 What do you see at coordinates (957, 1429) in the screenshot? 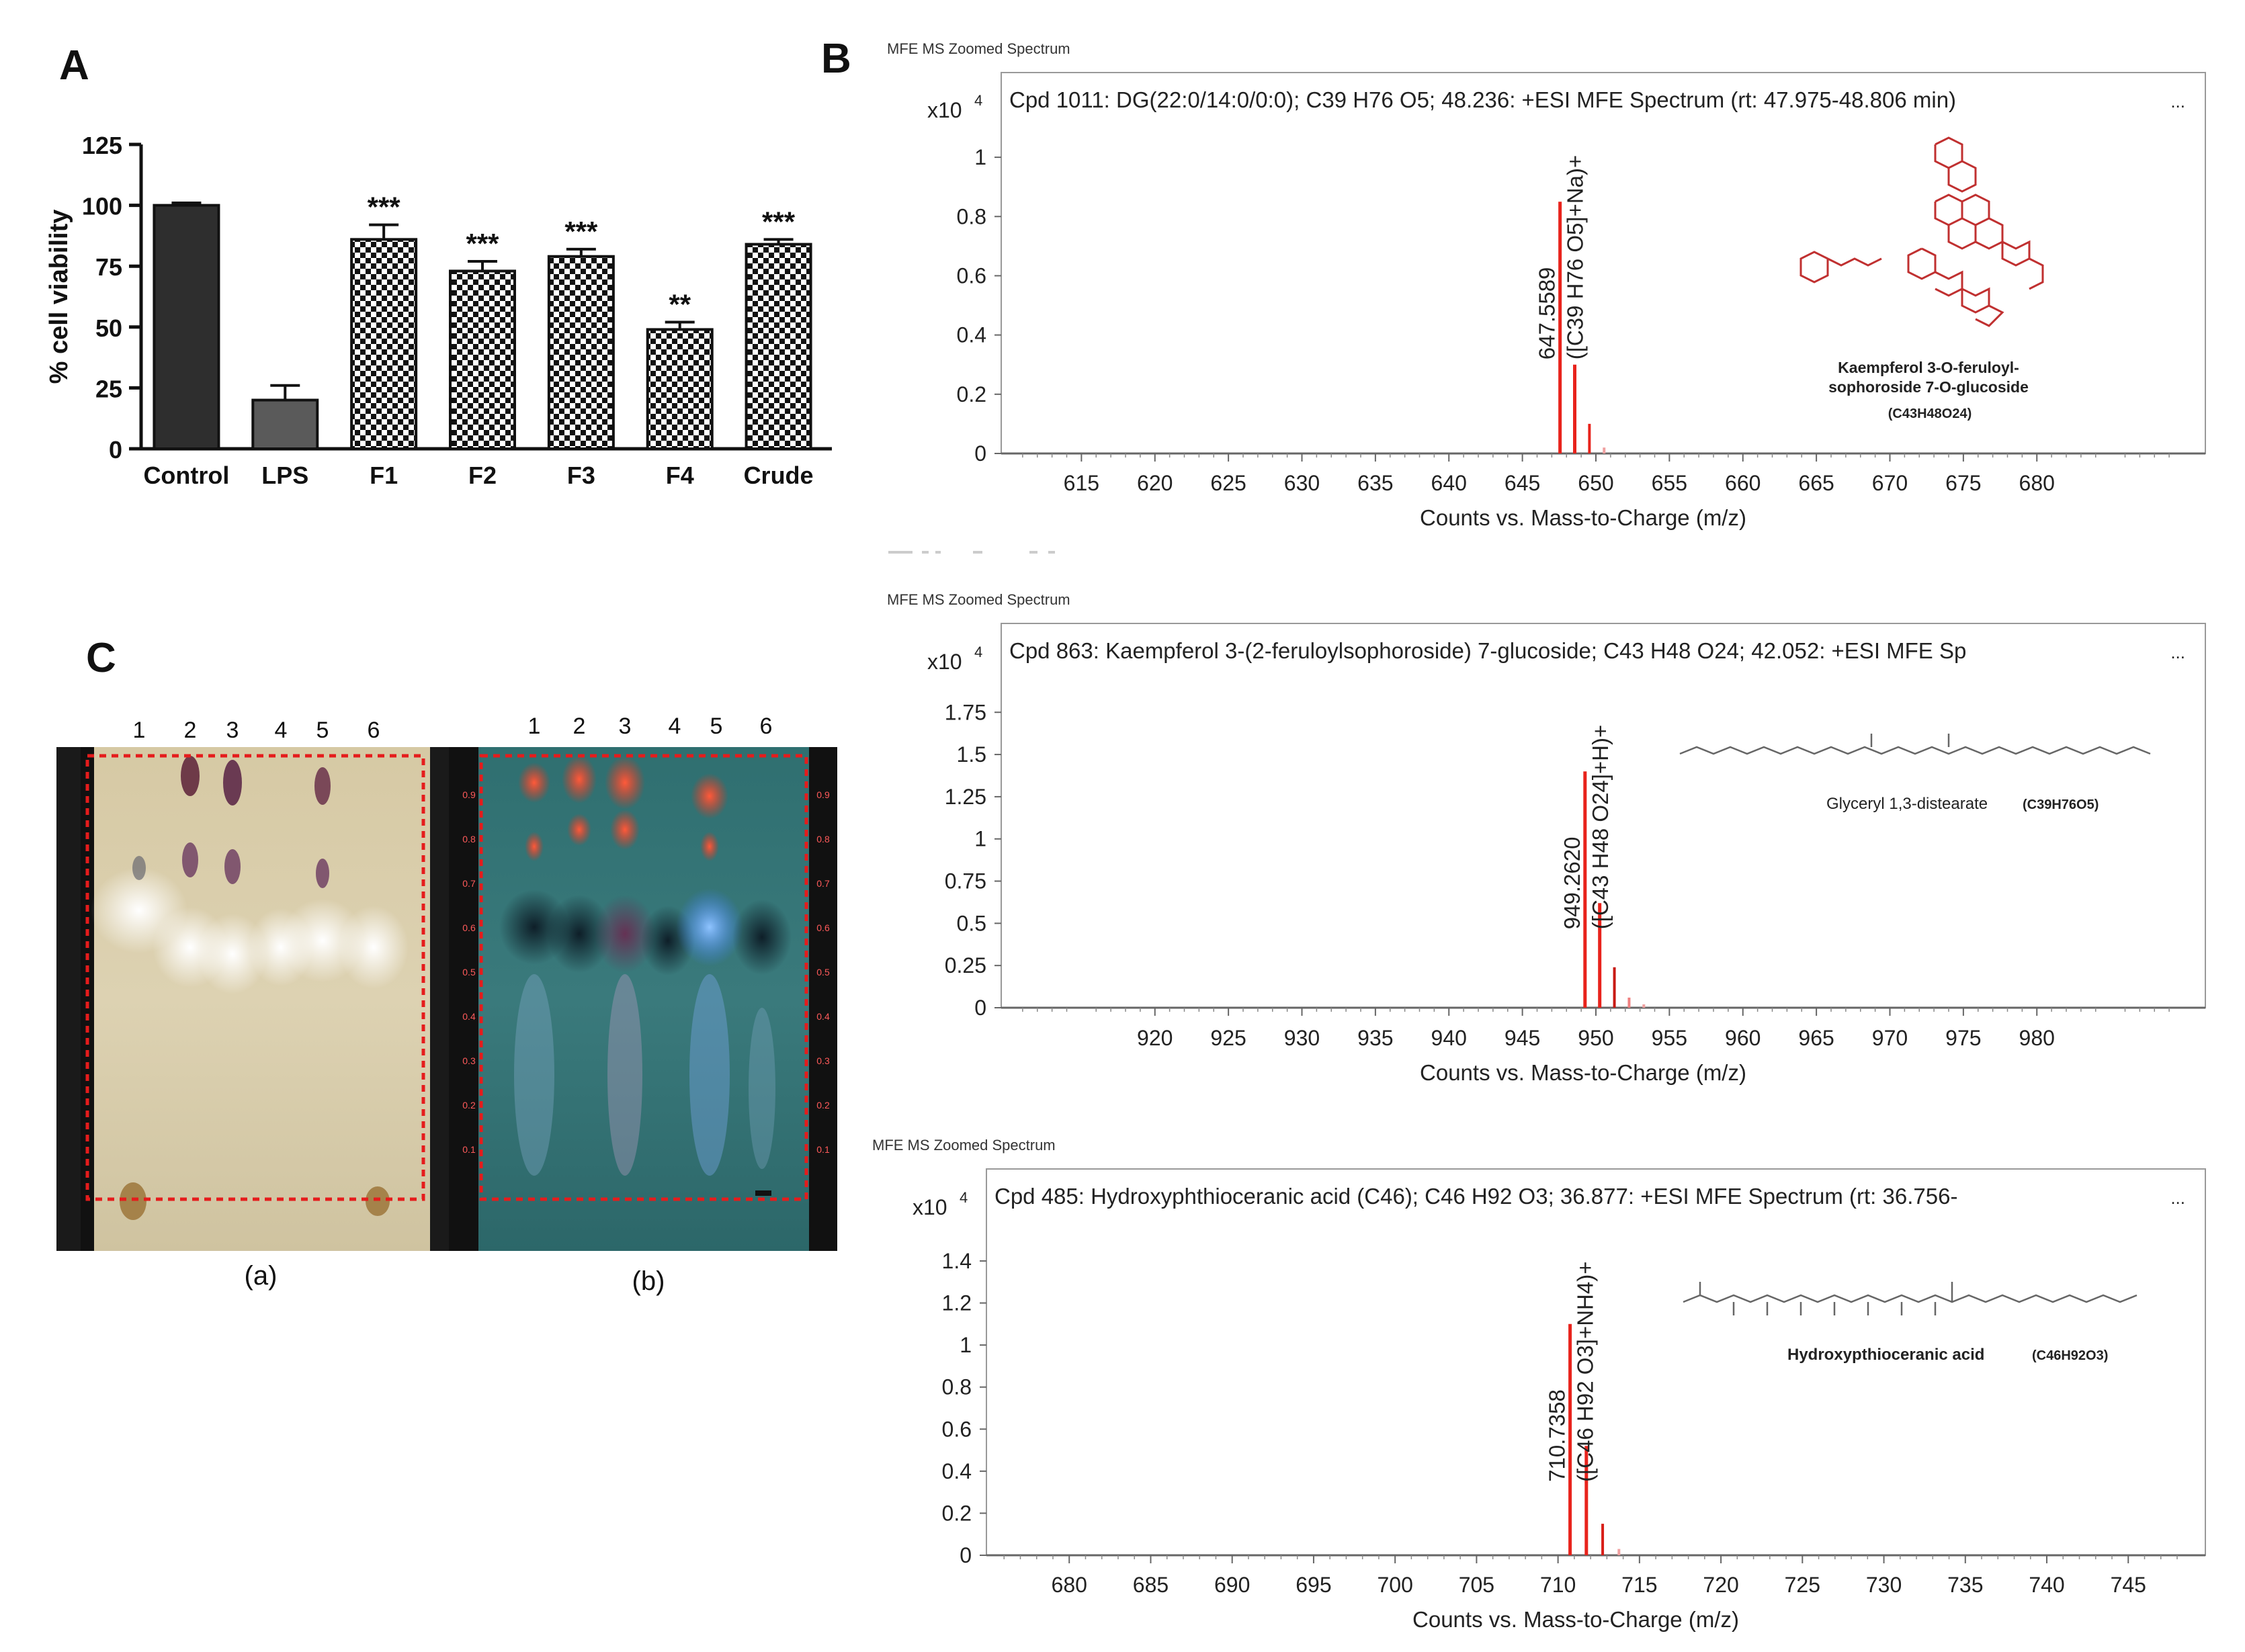
I see `y-tick-label: 0.6` at bounding box center [957, 1429].